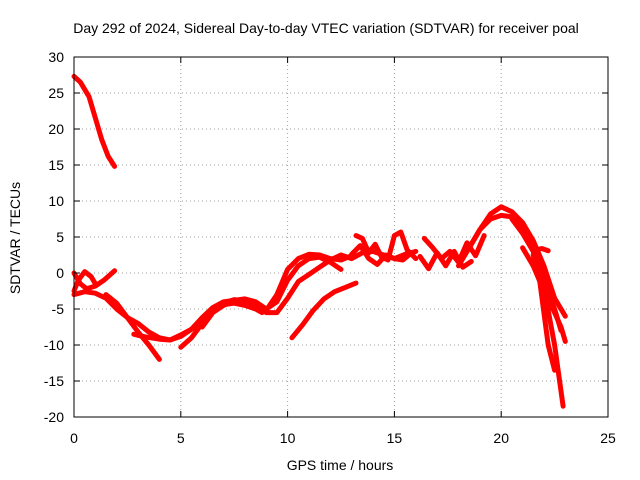 The width and height of the screenshot is (640, 480). What do you see at coordinates (84, 281) in the screenshot?
I see `data-series-s3` at bounding box center [84, 281].